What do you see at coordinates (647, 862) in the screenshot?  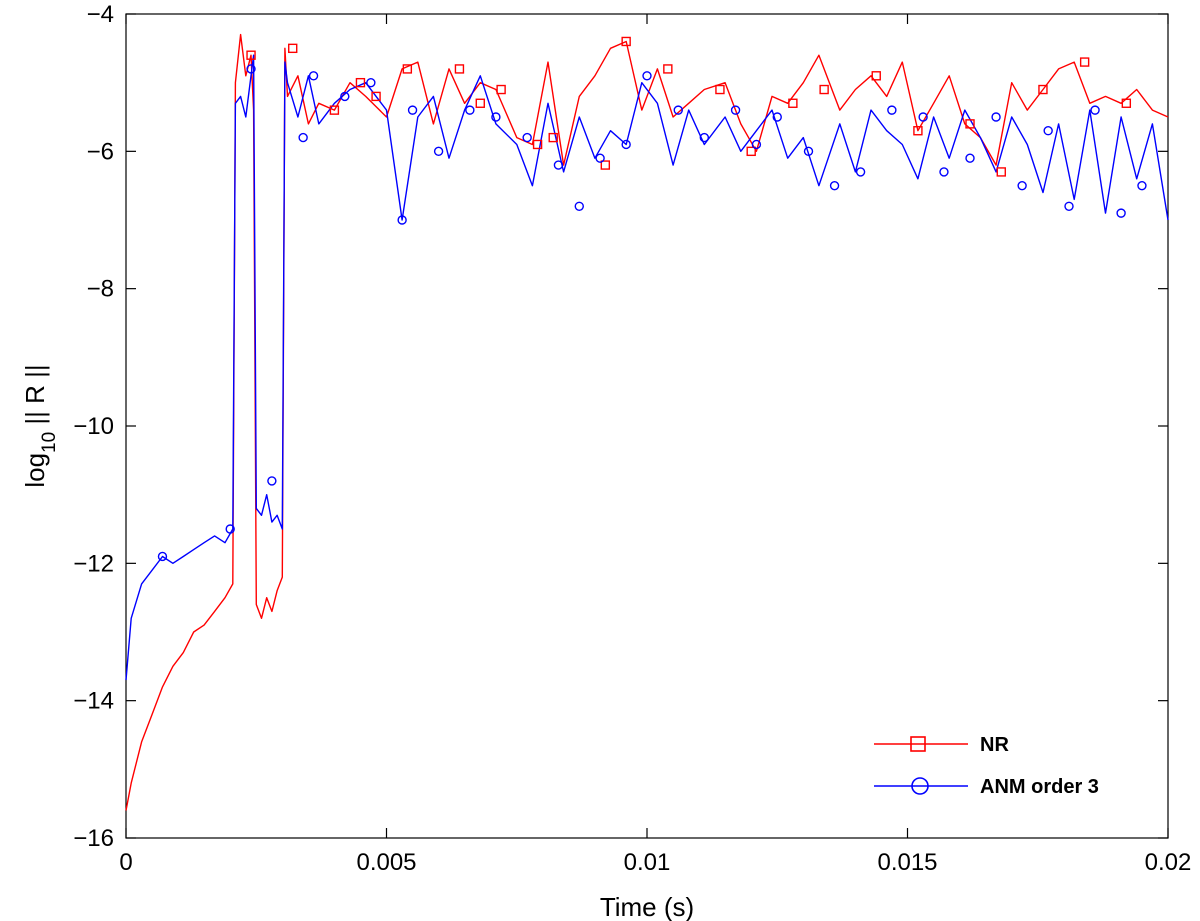 I see `x-tick-label: 0.01` at bounding box center [647, 862].